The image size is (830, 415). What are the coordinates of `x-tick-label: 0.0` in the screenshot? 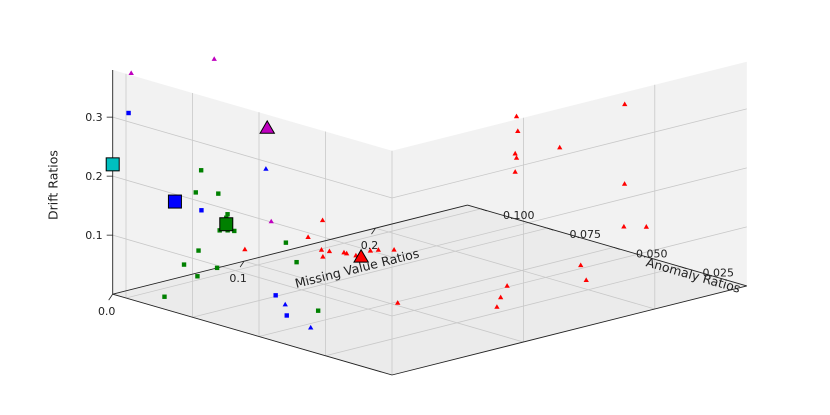 It's located at (107, 311).